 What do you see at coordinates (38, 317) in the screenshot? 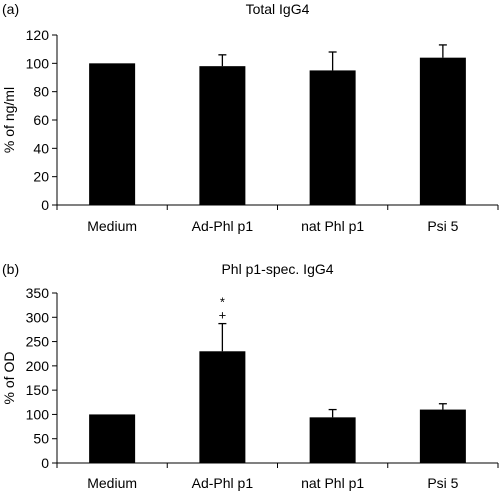
I see `y-tick-label: 300` at bounding box center [38, 317].